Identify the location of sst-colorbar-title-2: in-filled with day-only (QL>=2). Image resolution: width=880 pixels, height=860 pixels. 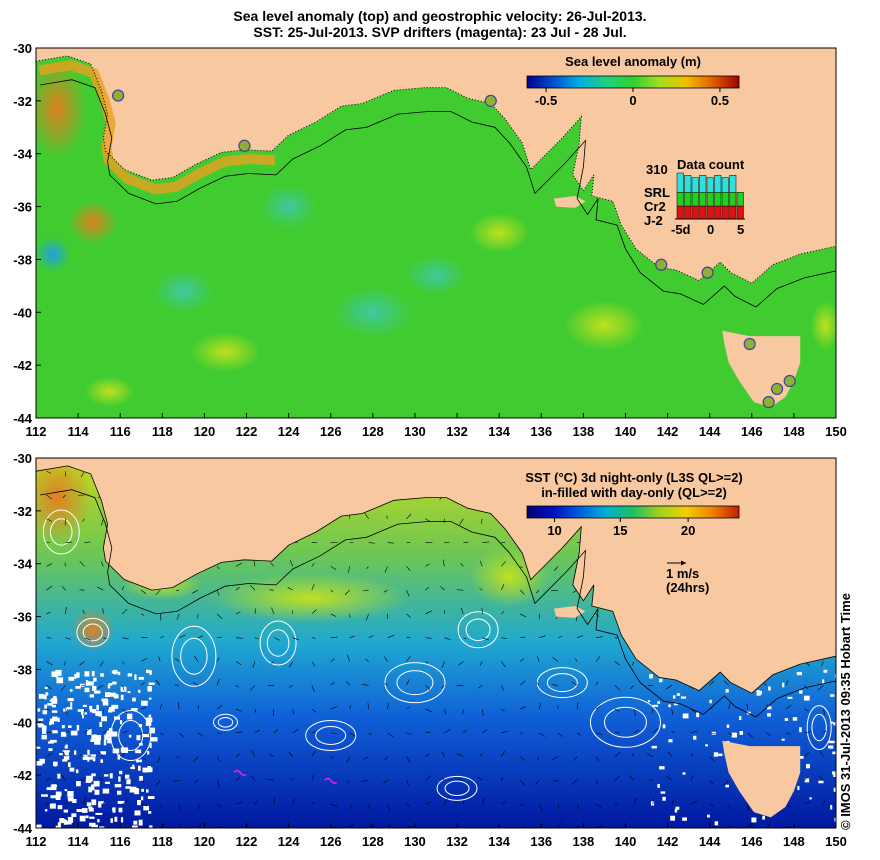
(634, 492).